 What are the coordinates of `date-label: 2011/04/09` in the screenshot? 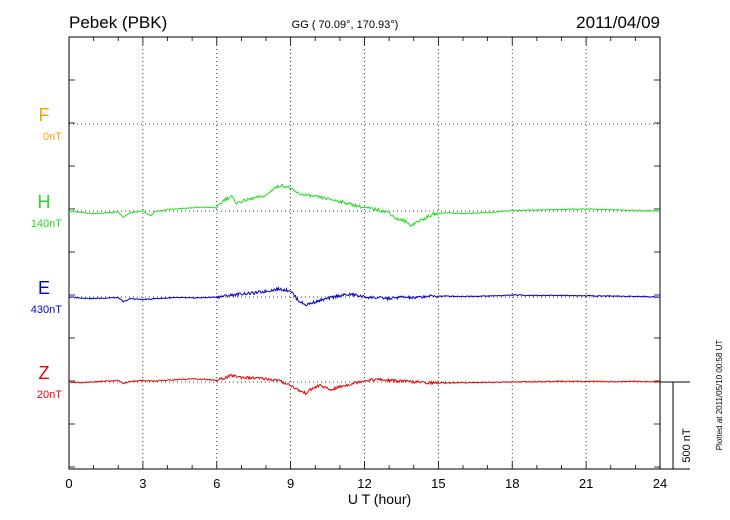 It's located at (618, 22).